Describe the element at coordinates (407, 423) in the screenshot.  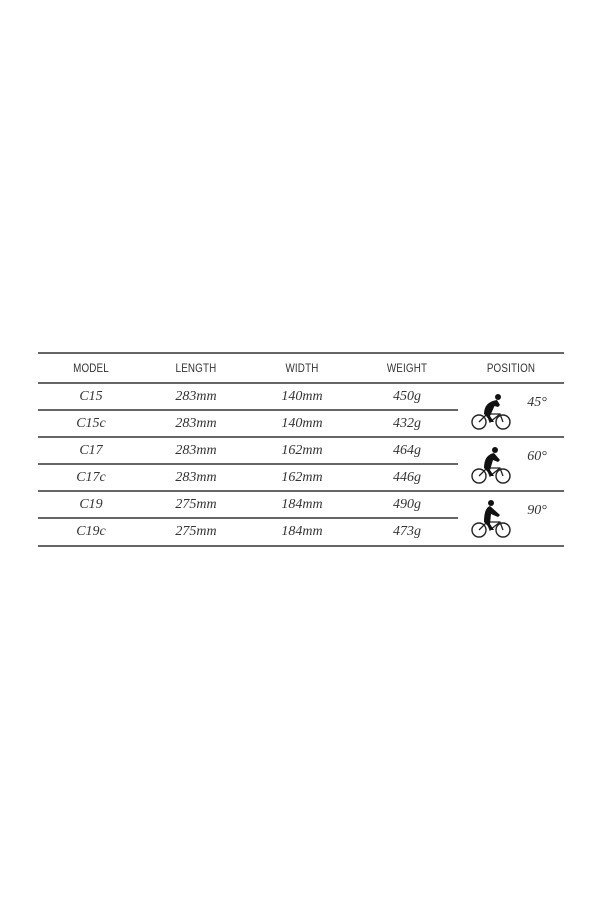
I see `cell-weight: 432g` at that location.